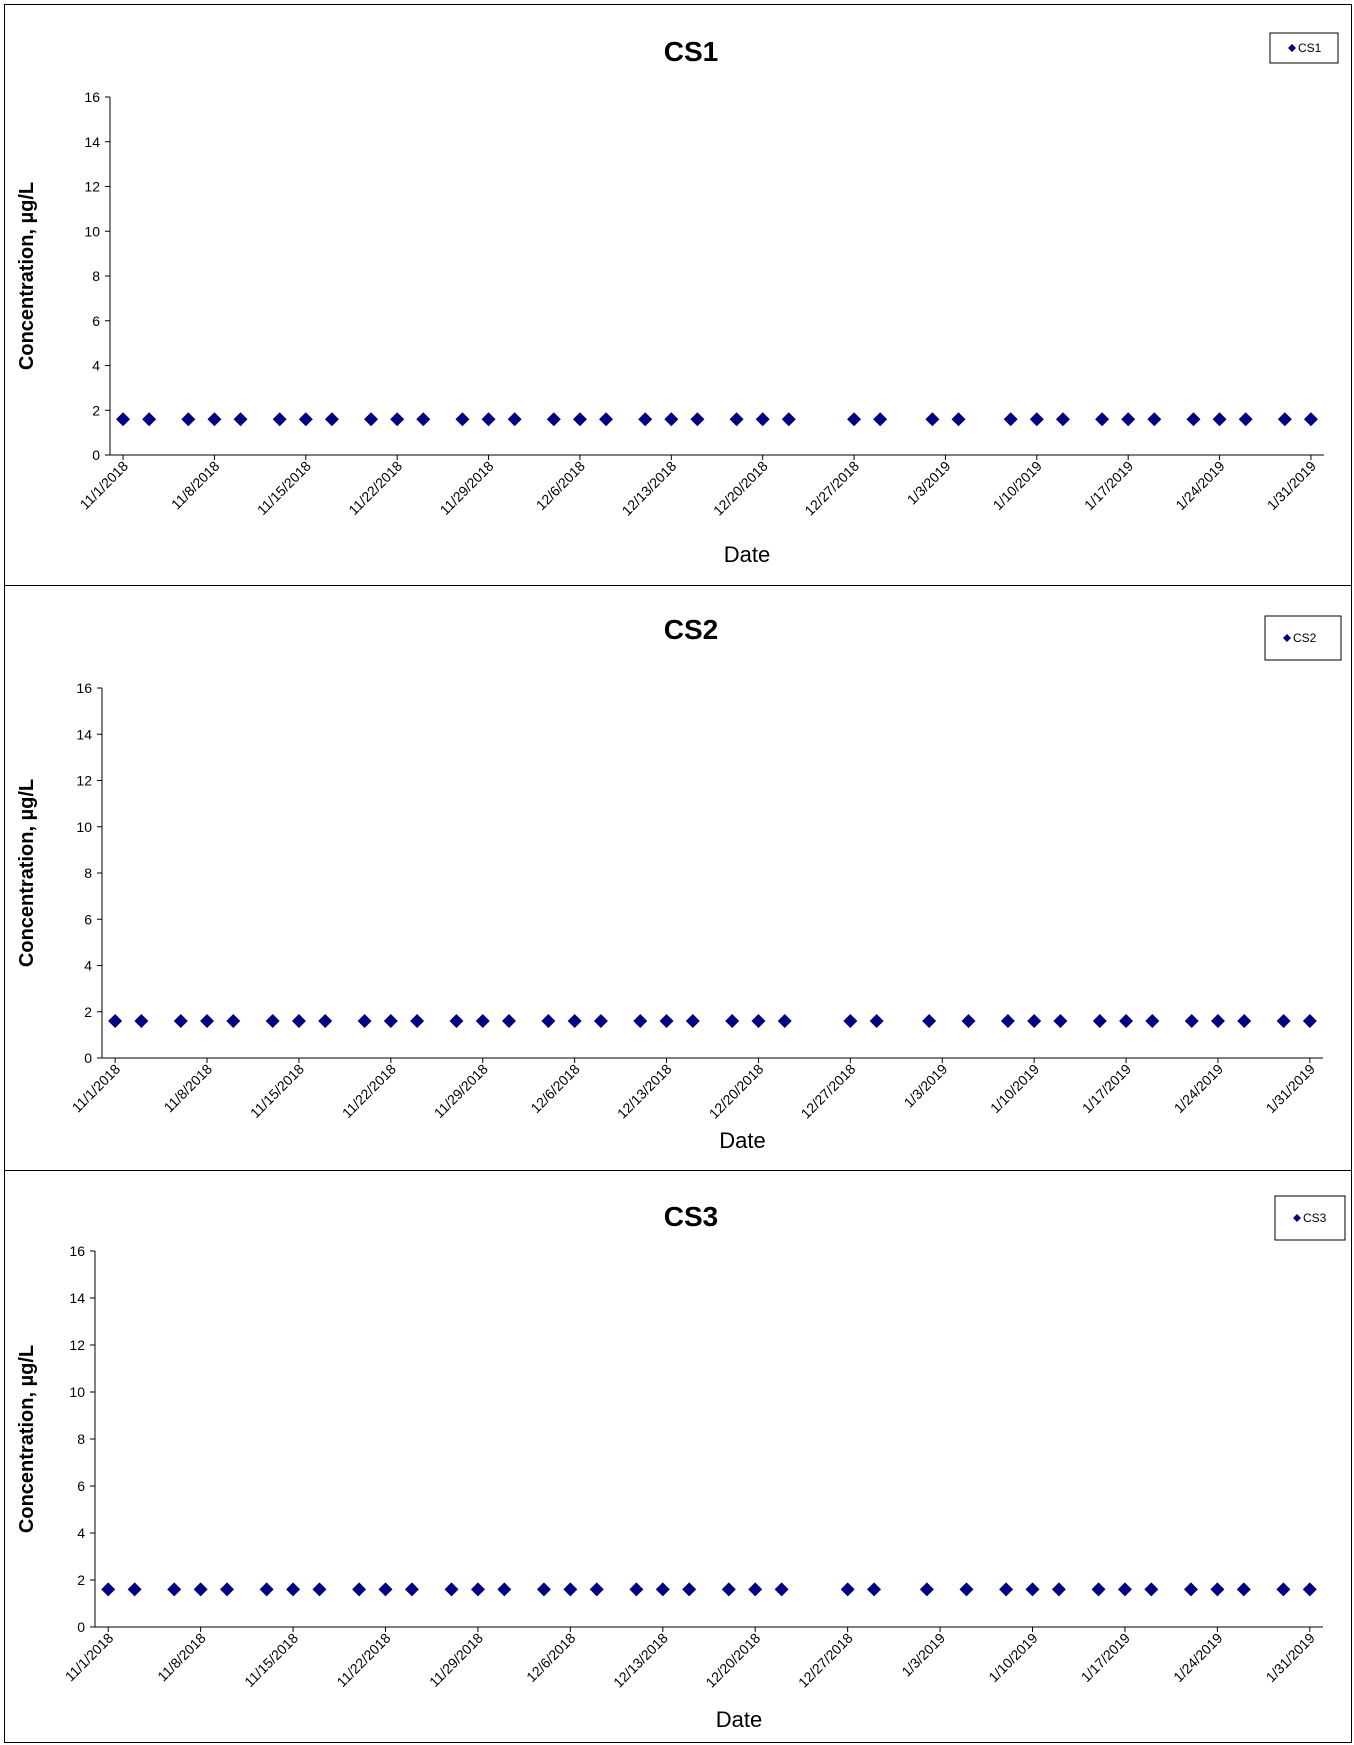 Image resolution: width=1354 pixels, height=1745 pixels. I want to click on y-tick-label-2: 2, so click(88, 1012).